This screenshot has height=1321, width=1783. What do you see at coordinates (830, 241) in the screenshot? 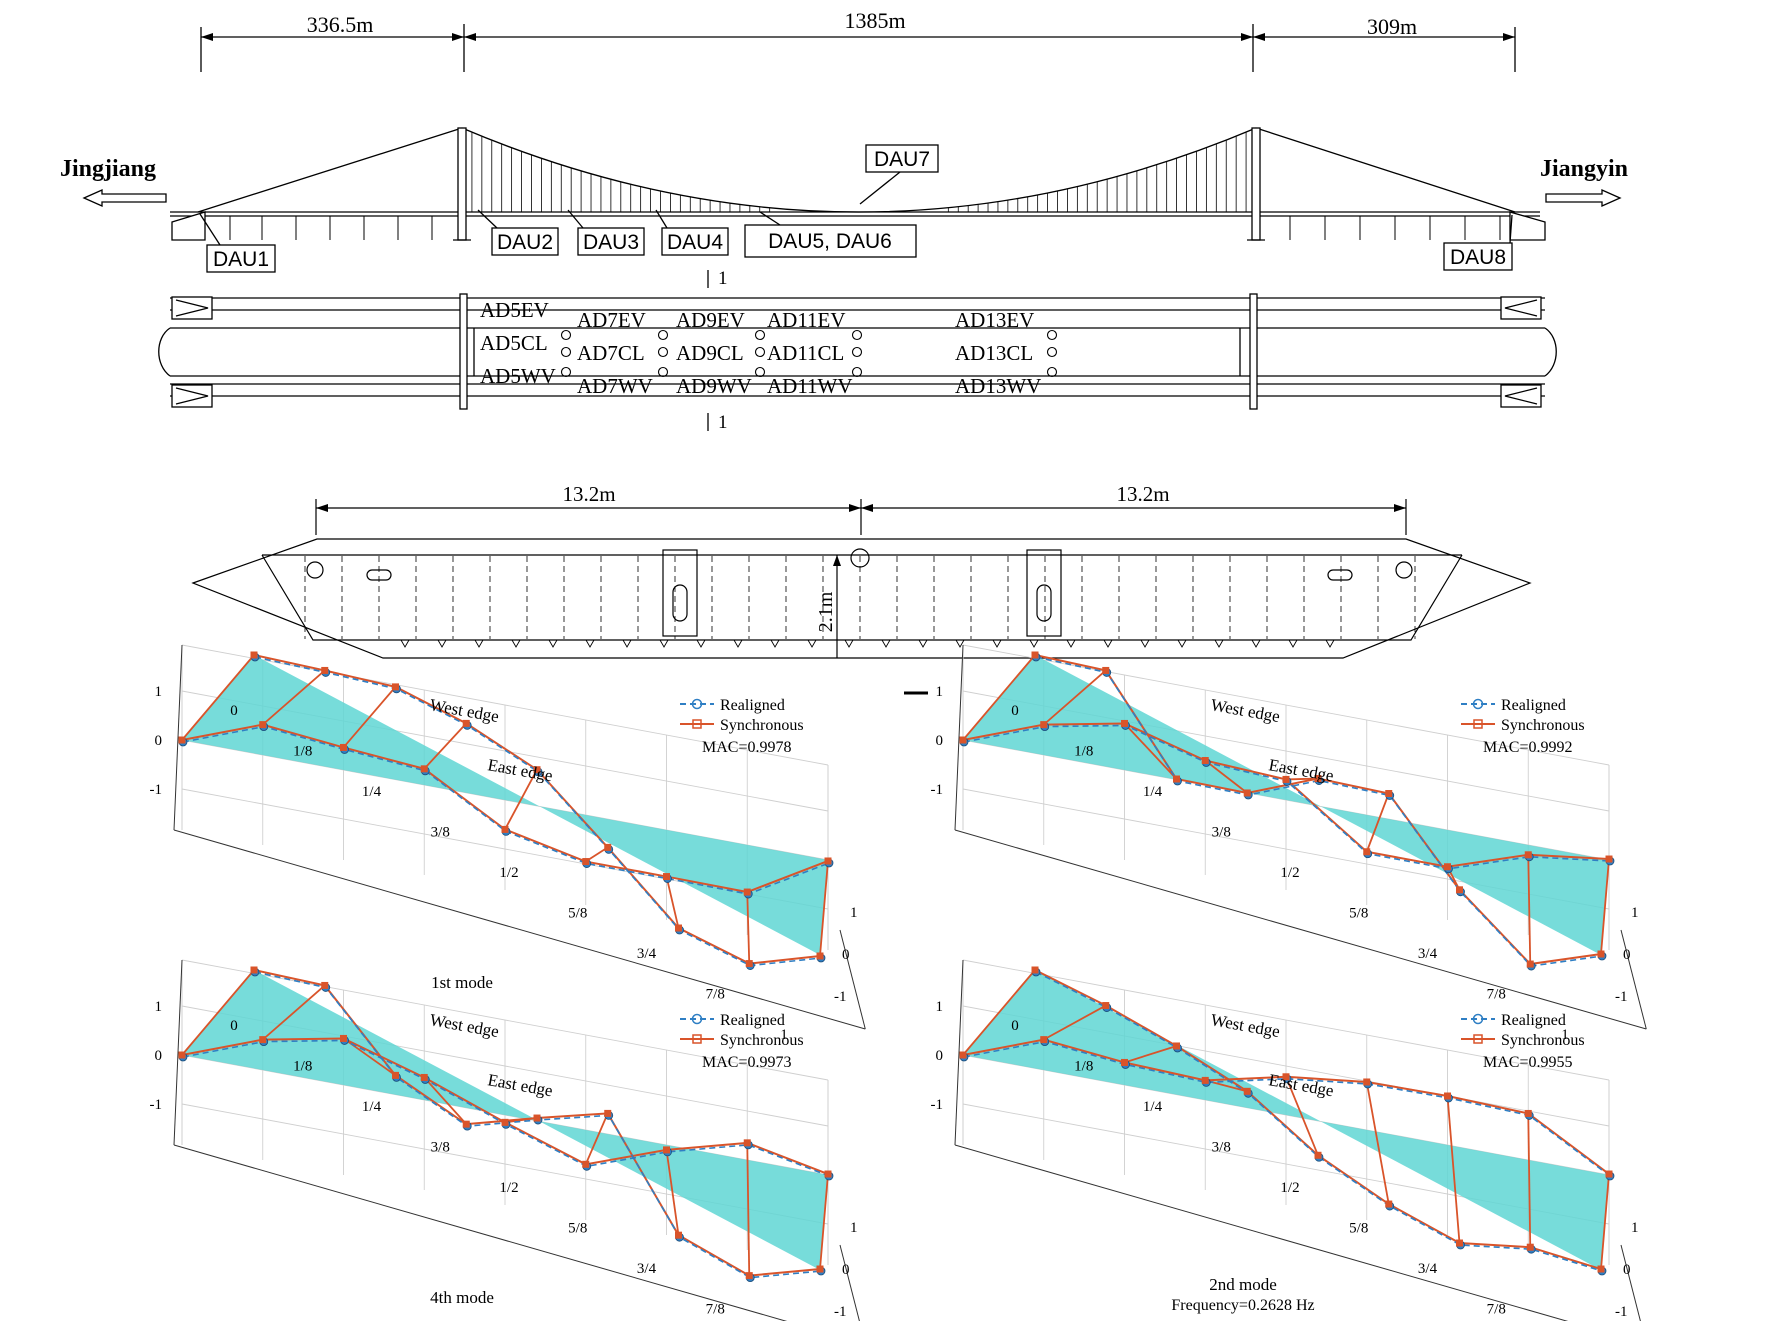
I see `dau-label: DAU5, DAU6` at bounding box center [830, 241].